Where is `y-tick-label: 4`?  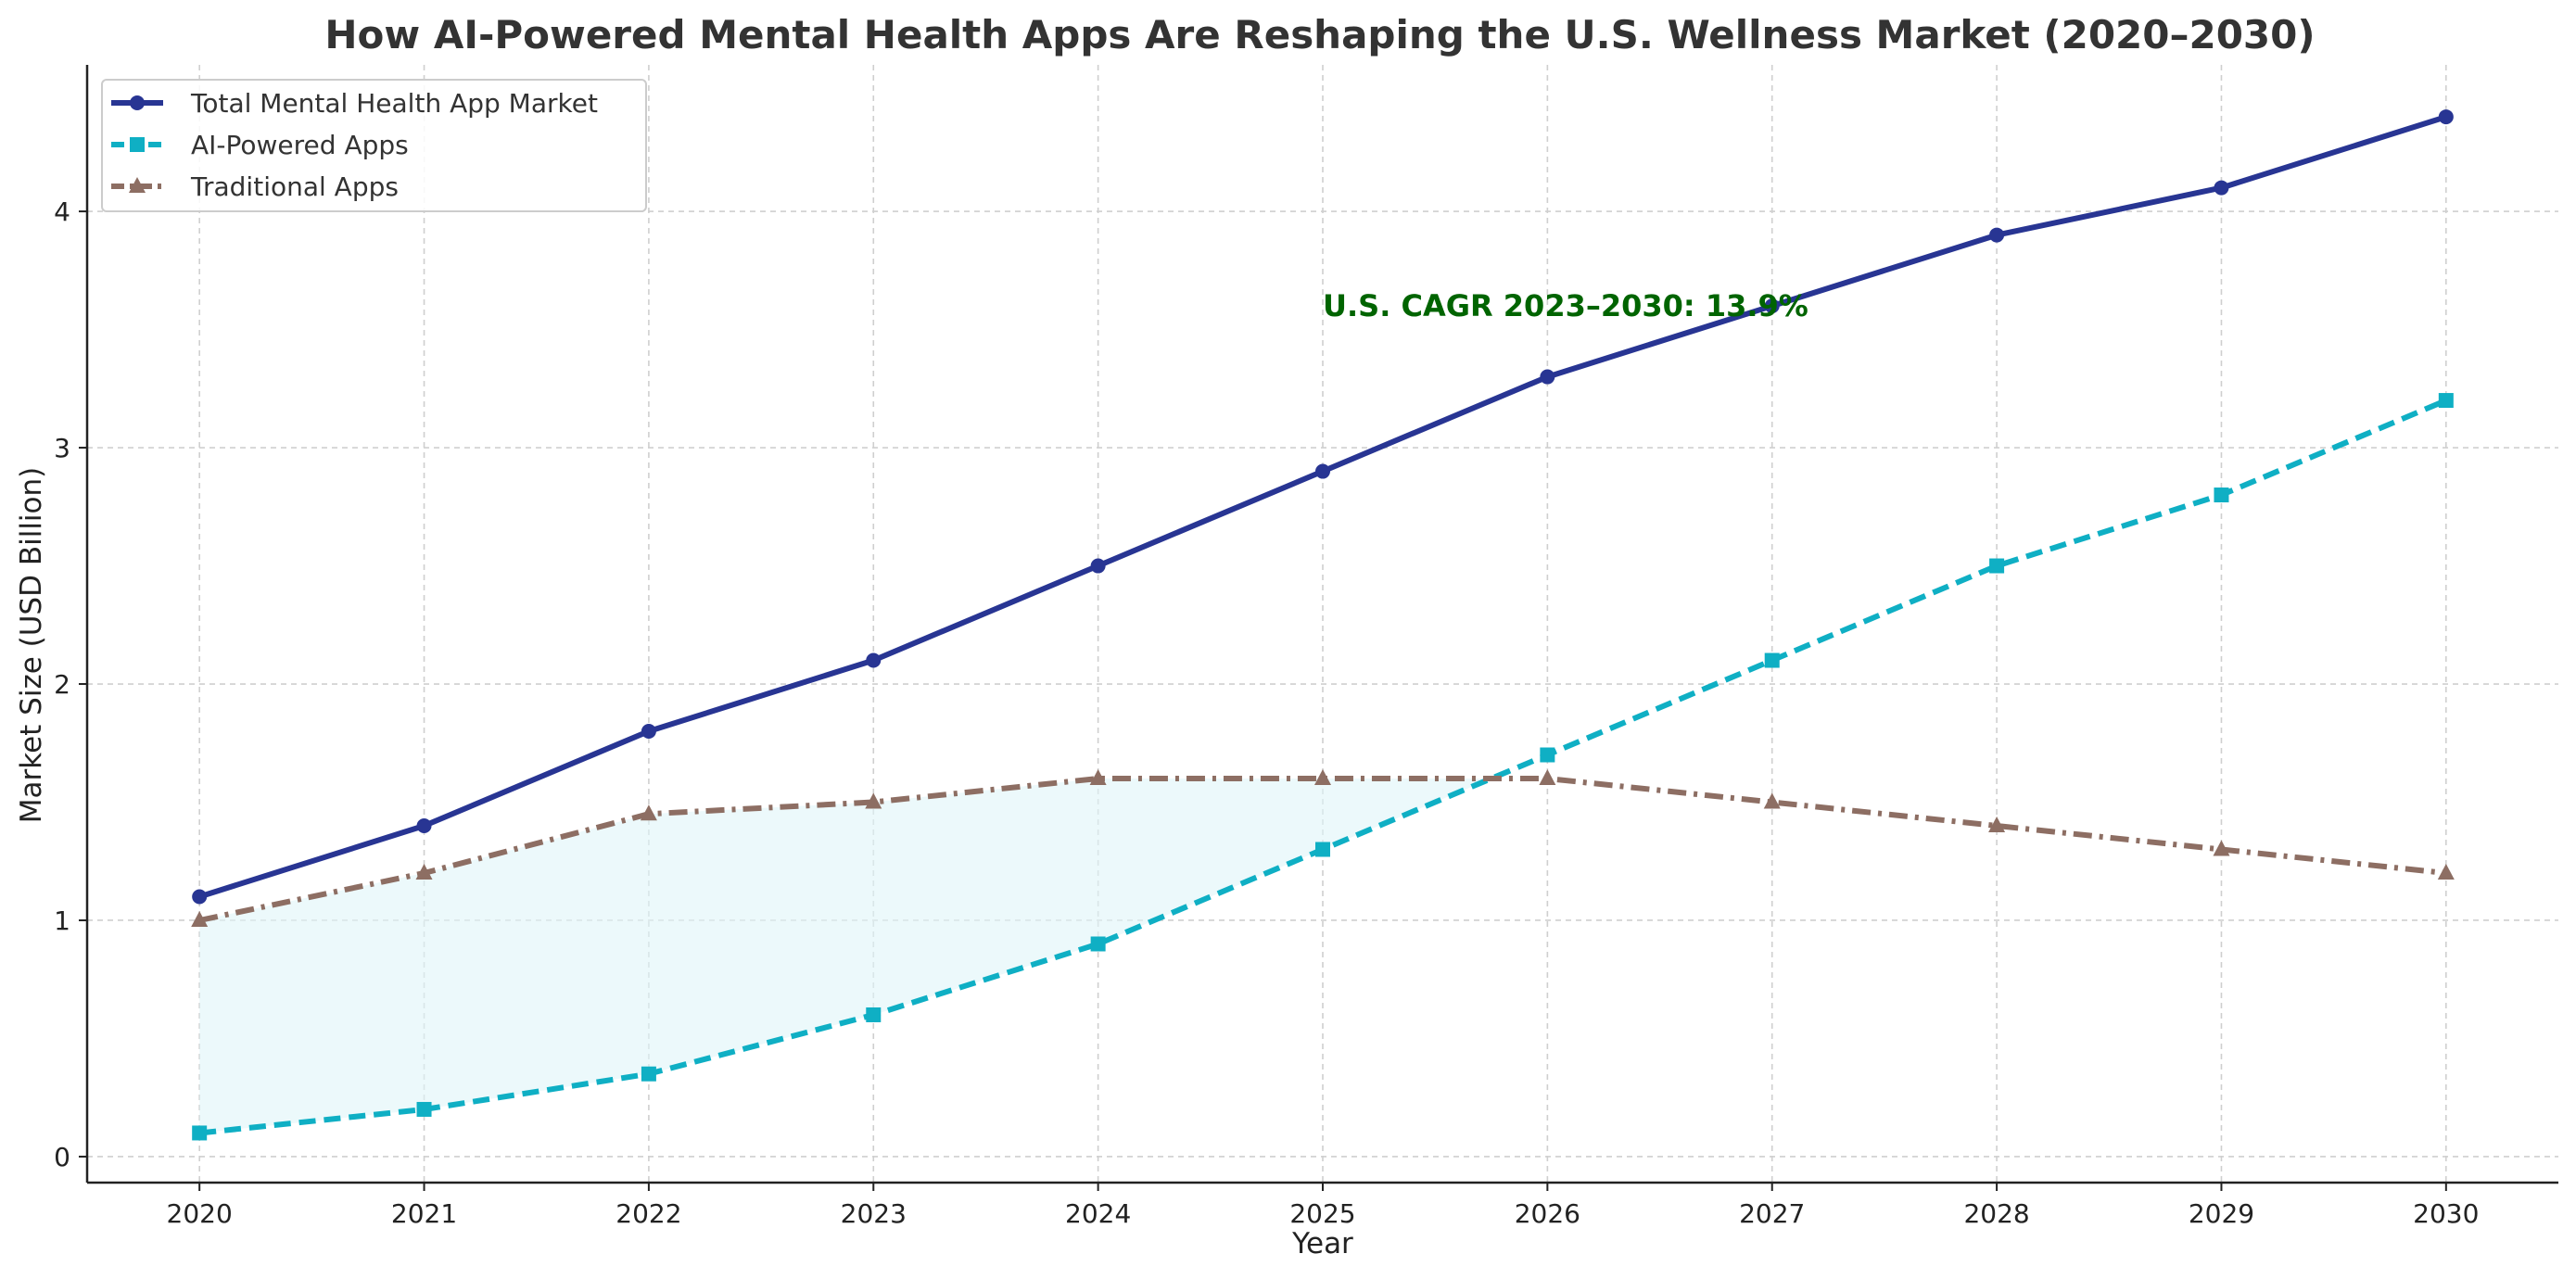
y-tick-label: 4 is located at coordinates (62, 211).